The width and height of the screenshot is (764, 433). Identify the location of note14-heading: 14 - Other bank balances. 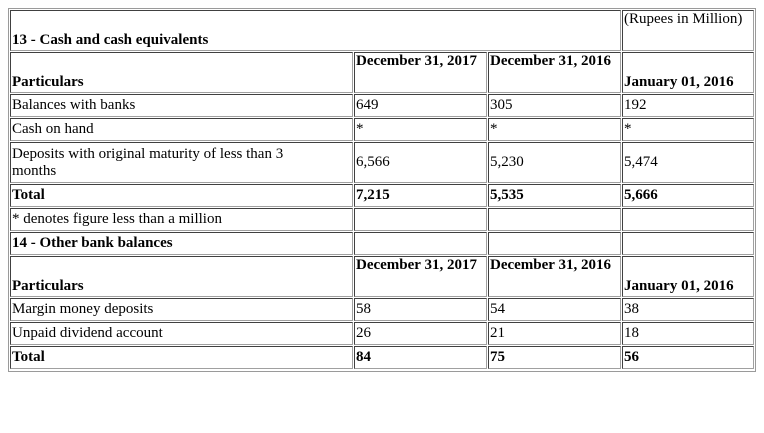
(181, 243).